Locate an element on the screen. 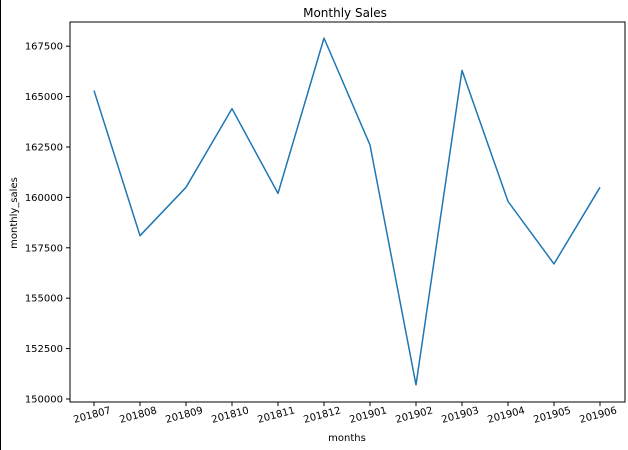  chart-title: Monthly Sales is located at coordinates (345, 13).